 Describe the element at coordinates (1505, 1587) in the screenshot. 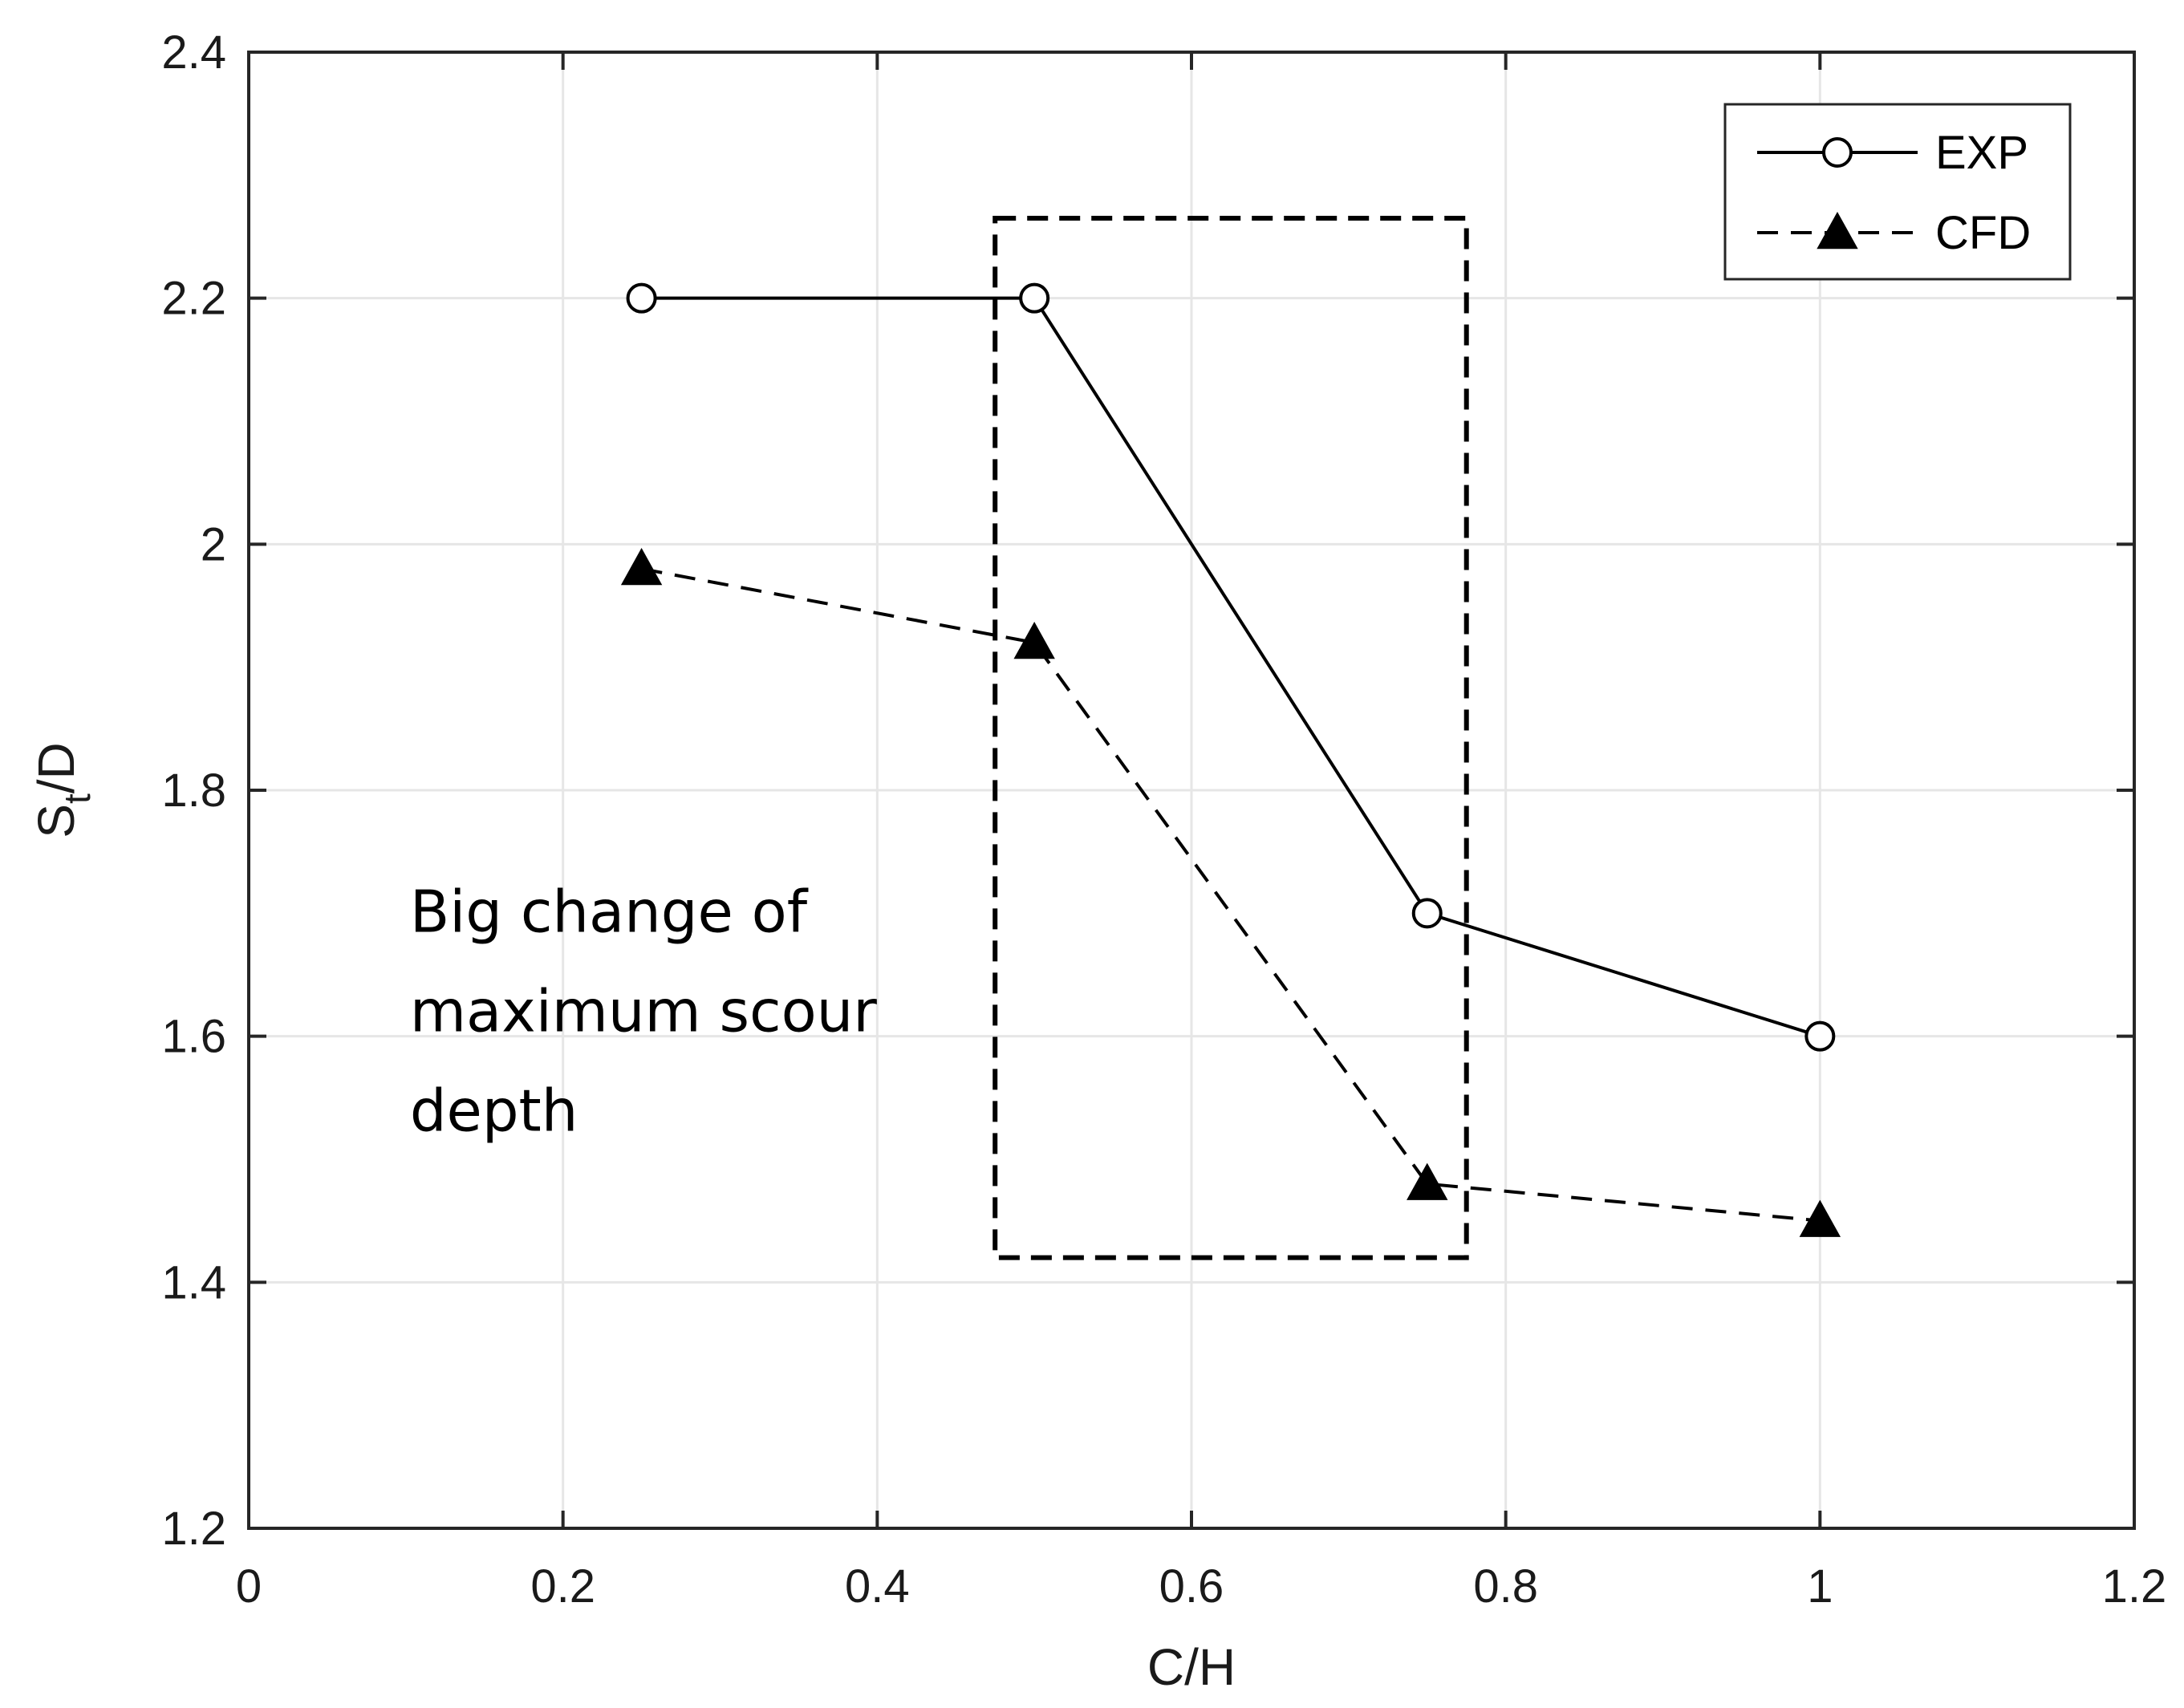

I see `x-tick-label: 0.8` at that location.